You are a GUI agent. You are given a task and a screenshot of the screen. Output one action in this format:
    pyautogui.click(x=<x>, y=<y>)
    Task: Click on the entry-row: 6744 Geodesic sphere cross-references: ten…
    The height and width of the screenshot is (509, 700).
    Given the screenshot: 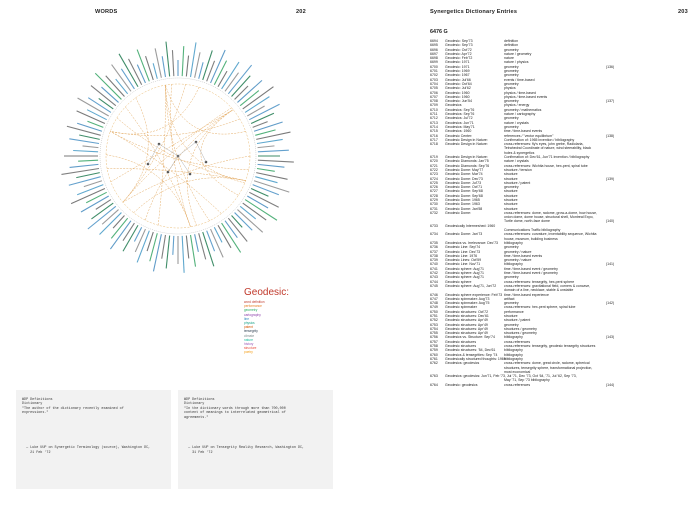 What is the action you would take?
    pyautogui.click(x=560, y=282)
    